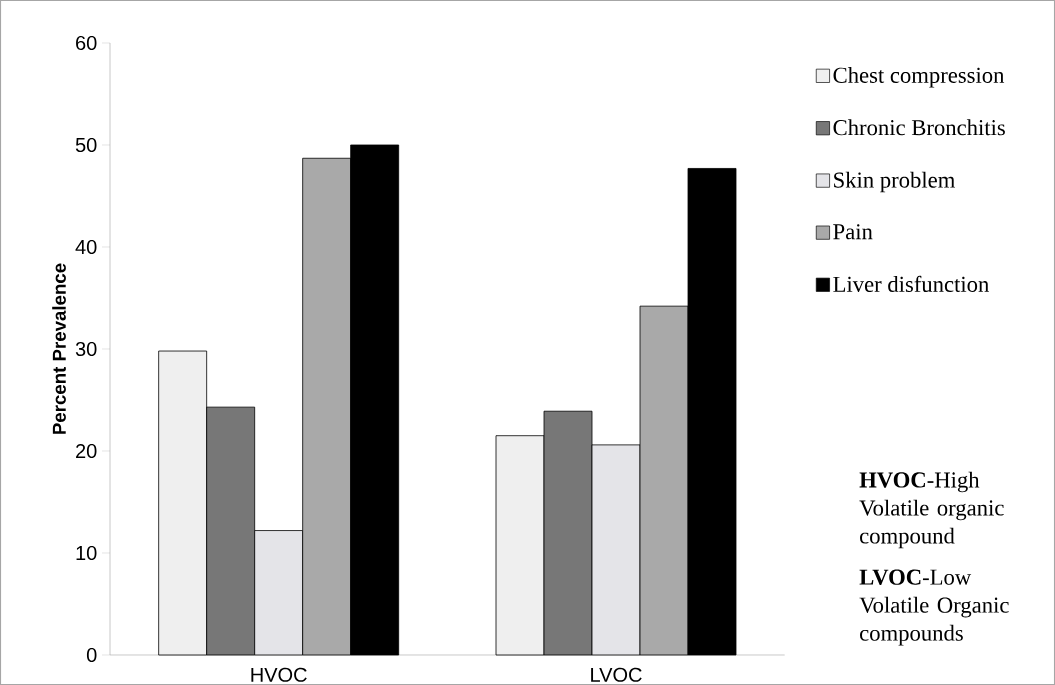 The height and width of the screenshot is (685, 1055). What do you see at coordinates (919, 77) in the screenshot?
I see `legend-label: Chest compression` at bounding box center [919, 77].